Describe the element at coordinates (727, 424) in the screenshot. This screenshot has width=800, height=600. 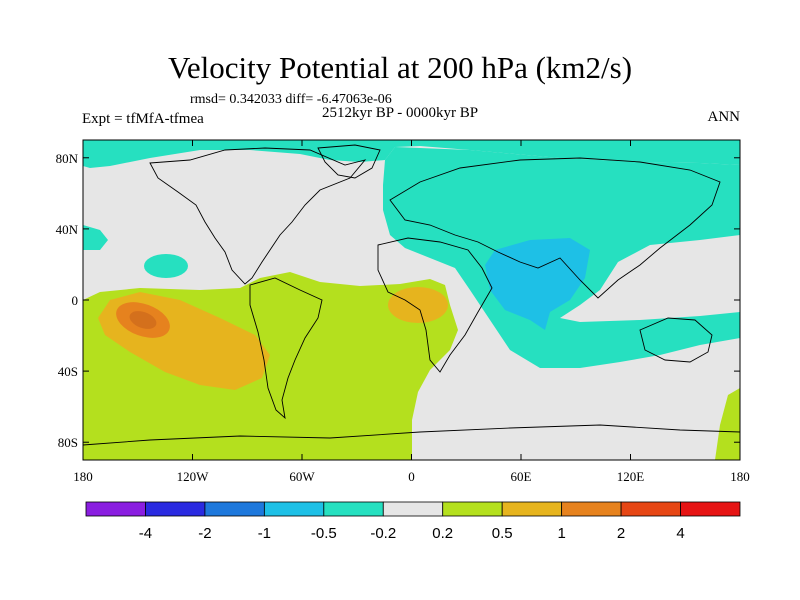
I see `region-southeast-edge-positive` at that location.